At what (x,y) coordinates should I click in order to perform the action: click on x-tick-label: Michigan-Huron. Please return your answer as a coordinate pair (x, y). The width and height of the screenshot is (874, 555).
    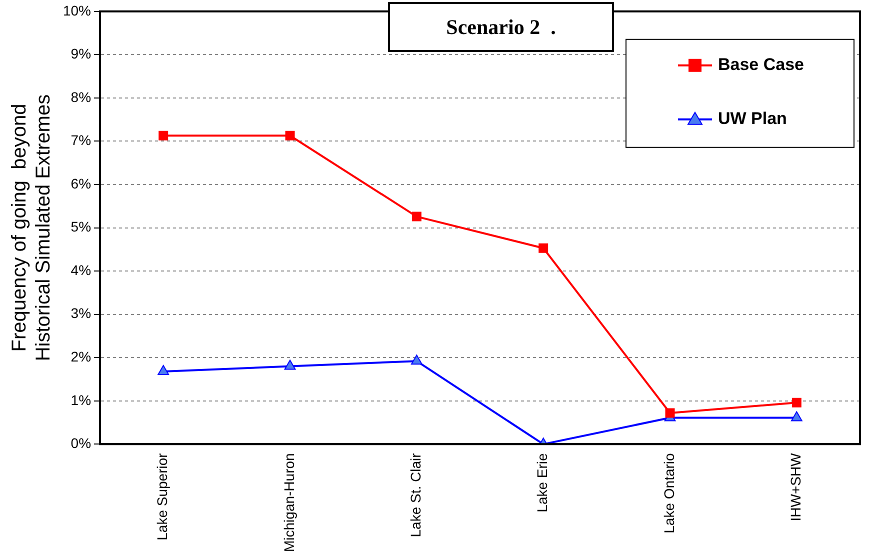
    Looking at the image, I should click on (288, 502).